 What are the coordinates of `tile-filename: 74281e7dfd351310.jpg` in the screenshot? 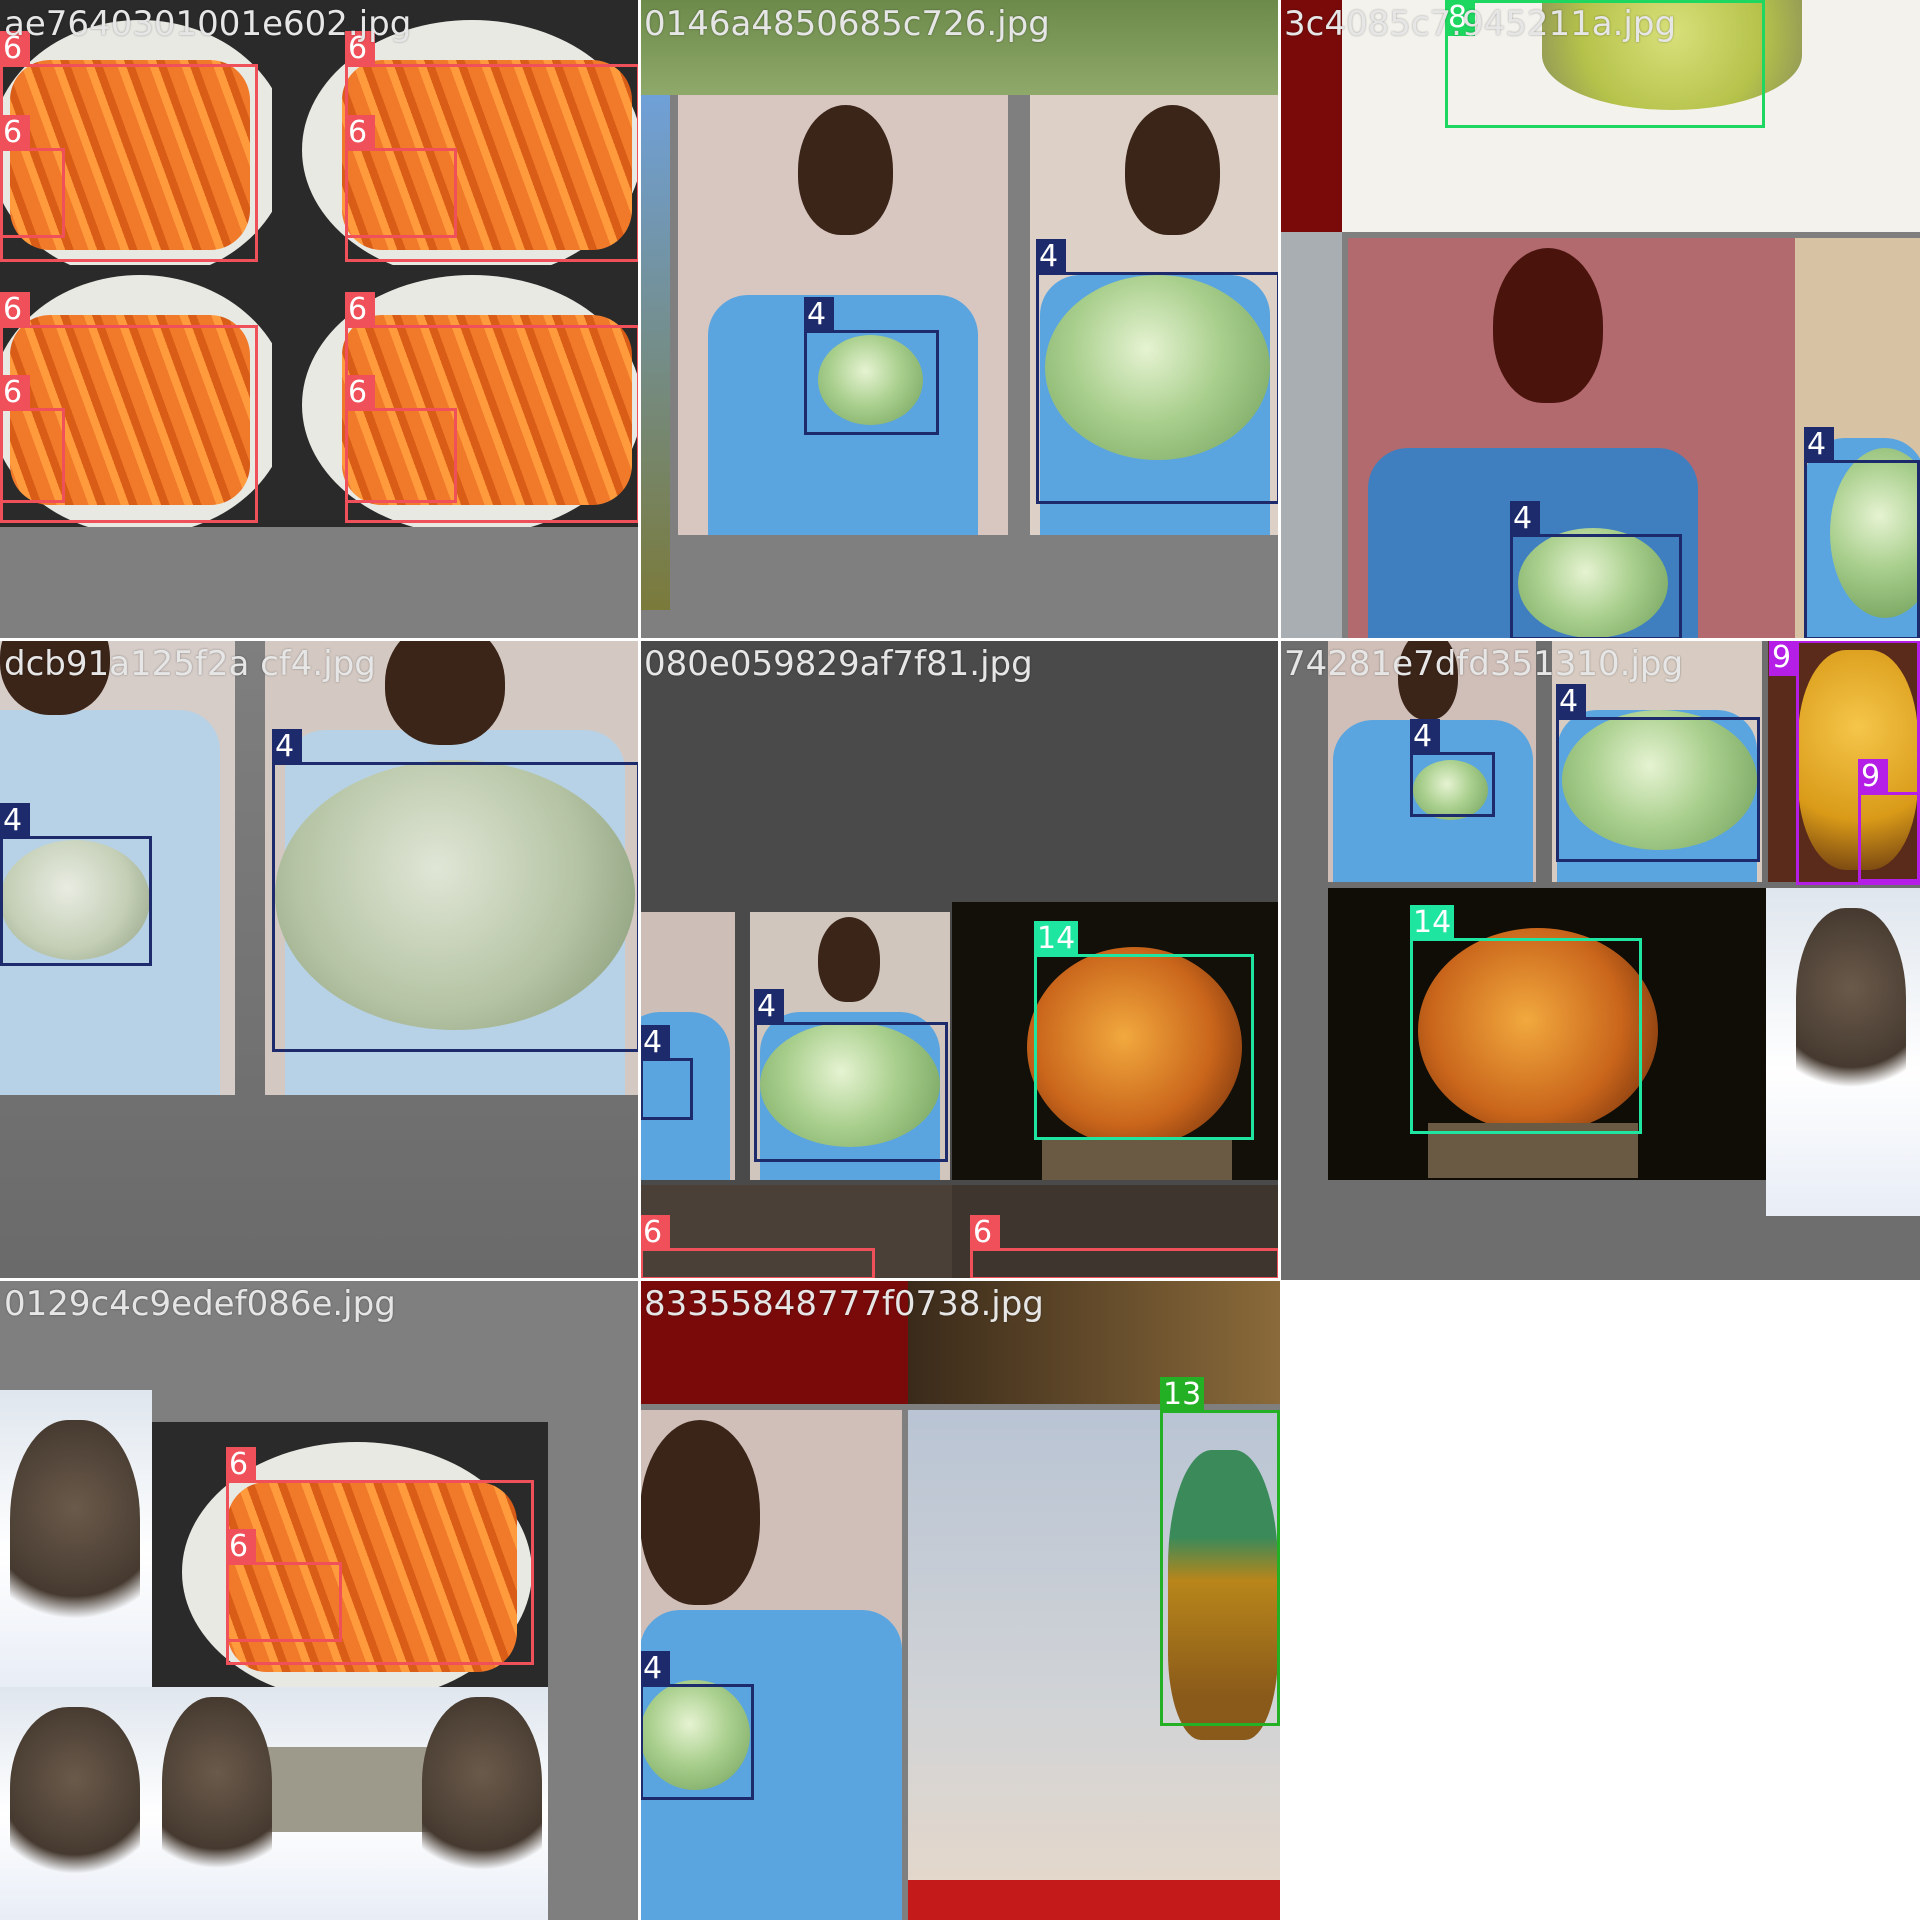 It's located at (1484, 664).